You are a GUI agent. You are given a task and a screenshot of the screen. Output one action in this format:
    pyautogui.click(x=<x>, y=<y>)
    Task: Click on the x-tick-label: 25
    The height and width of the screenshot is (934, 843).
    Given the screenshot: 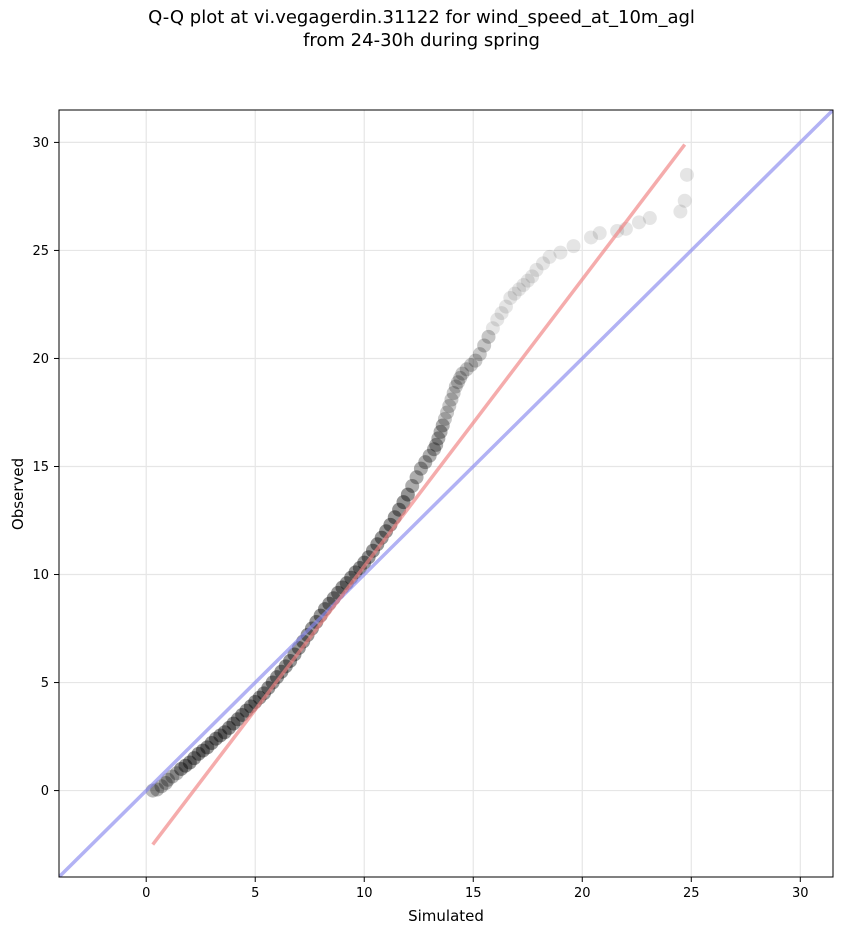 What is the action you would take?
    pyautogui.click(x=691, y=893)
    